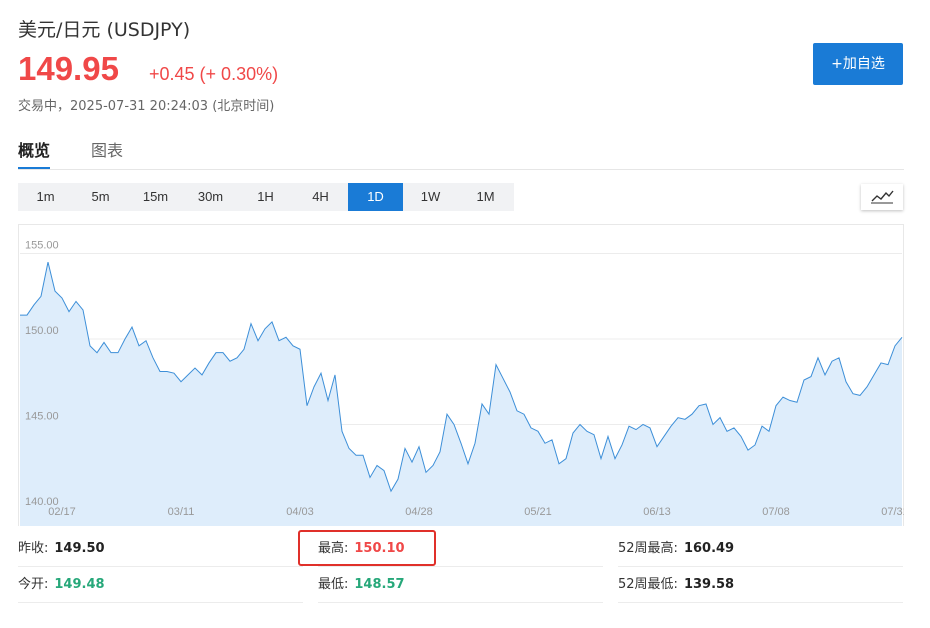 This screenshot has height=628, width=930. I want to click on stat-label: 52周最高:, so click(648, 548).